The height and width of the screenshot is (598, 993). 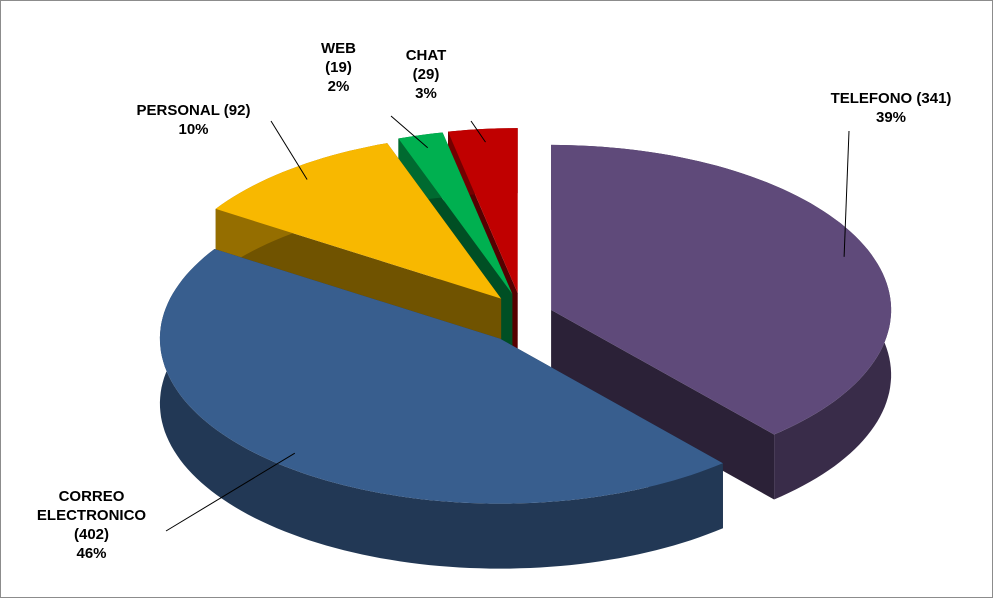 What do you see at coordinates (237, 110) in the screenshot?
I see `label-part: (92)` at bounding box center [237, 110].